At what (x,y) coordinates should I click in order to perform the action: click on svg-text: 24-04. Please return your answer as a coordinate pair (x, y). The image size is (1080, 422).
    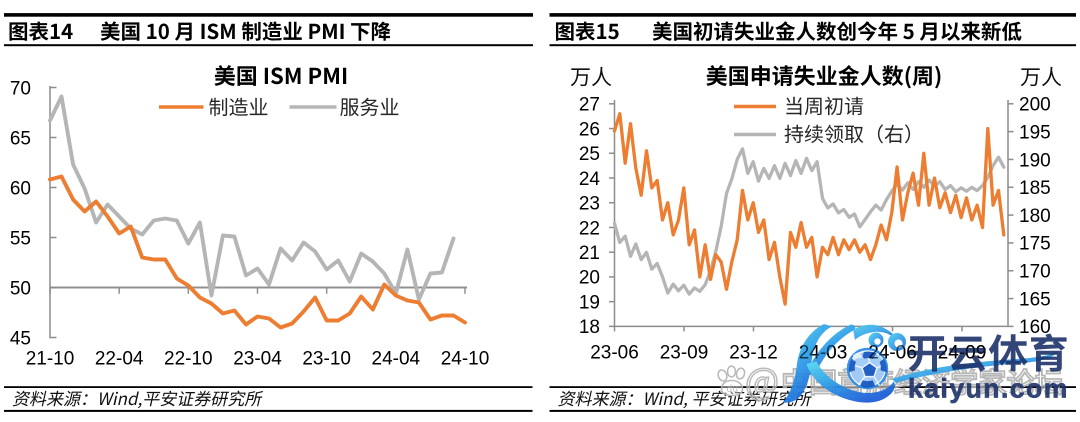
    Looking at the image, I should click on (396, 359).